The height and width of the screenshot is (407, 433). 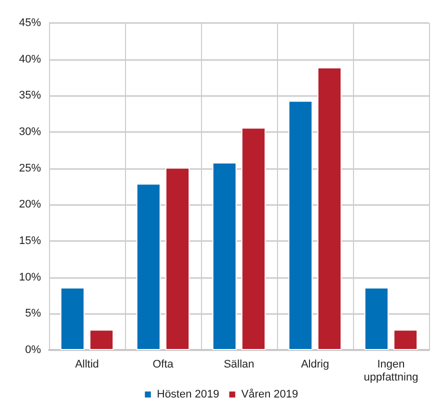 What do you see at coordinates (239, 364) in the screenshot?
I see `x-tick-label: Sällan` at bounding box center [239, 364].